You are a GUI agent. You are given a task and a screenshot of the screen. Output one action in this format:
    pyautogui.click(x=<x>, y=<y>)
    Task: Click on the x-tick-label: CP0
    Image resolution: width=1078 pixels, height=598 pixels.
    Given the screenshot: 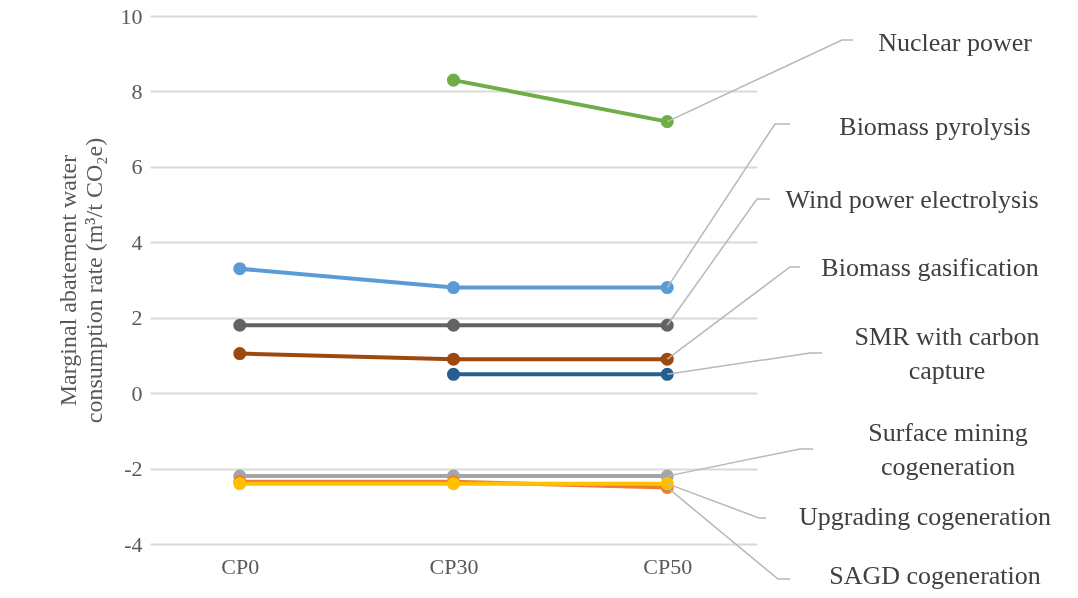 What is the action you would take?
    pyautogui.click(x=240, y=566)
    